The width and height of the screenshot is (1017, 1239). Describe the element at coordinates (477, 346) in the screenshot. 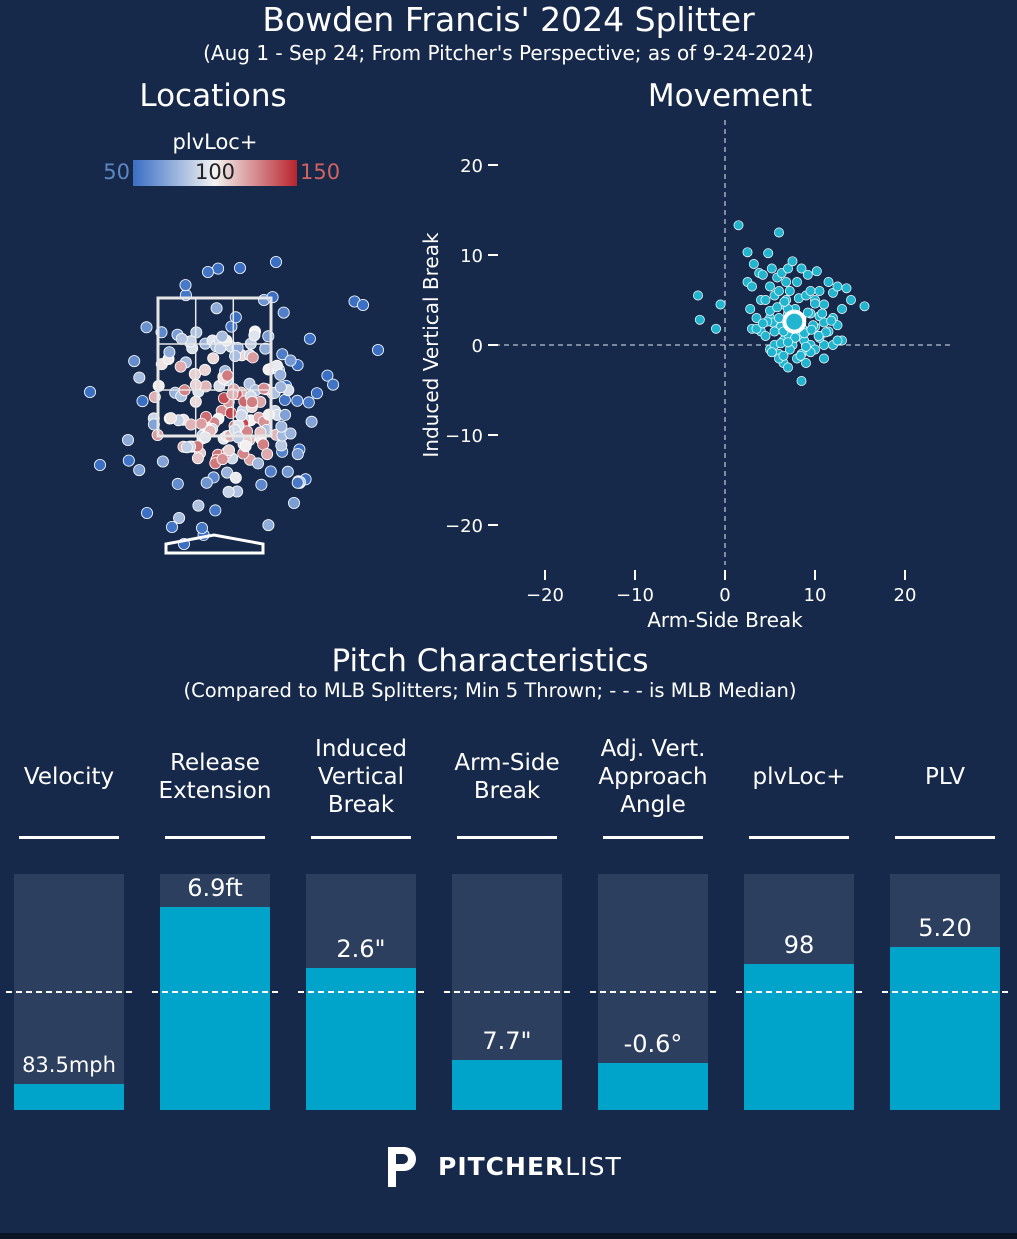

I see `y-tick-label: 0` at that location.